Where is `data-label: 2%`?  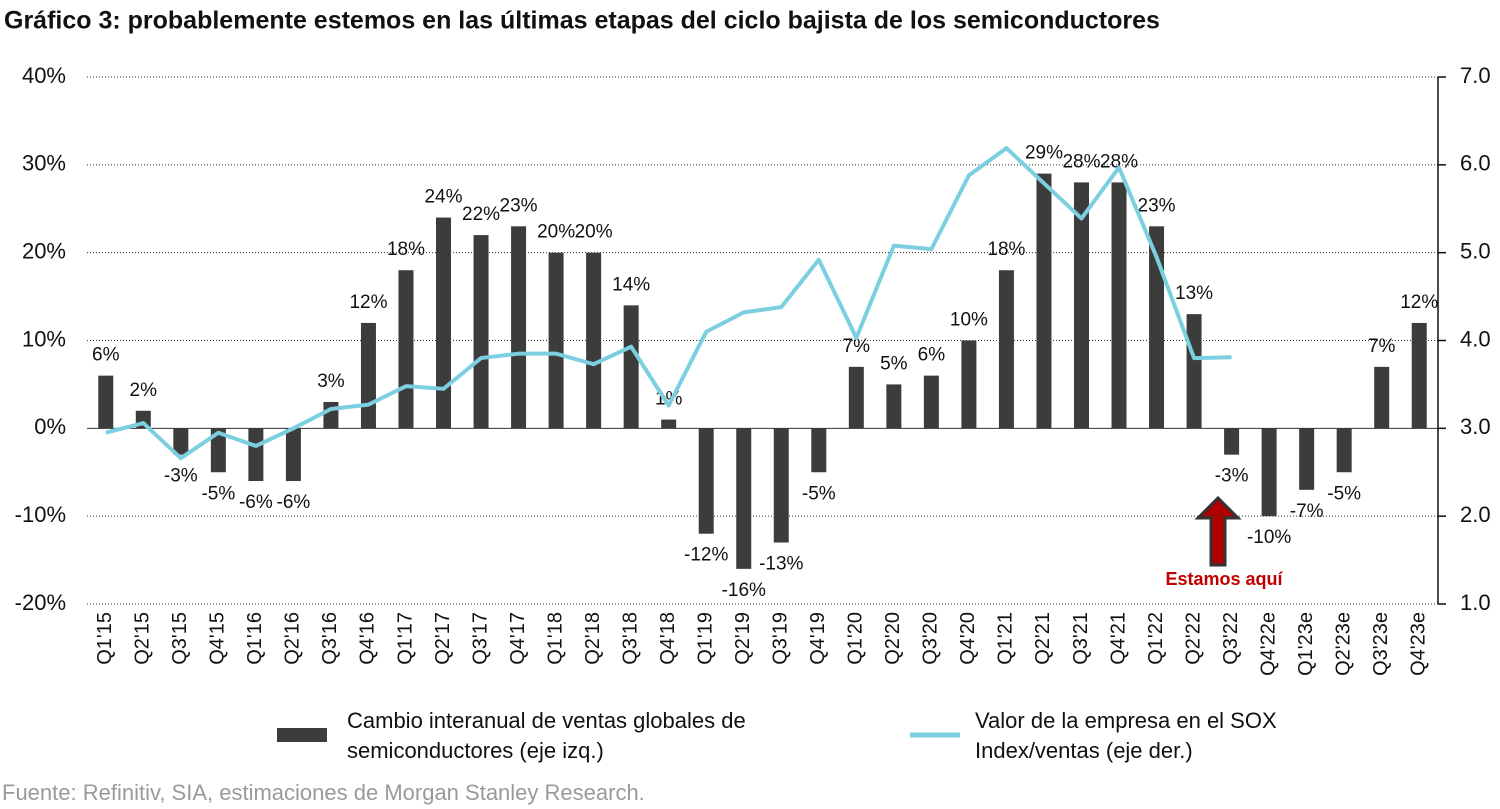 data-label: 2% is located at coordinates (144, 390).